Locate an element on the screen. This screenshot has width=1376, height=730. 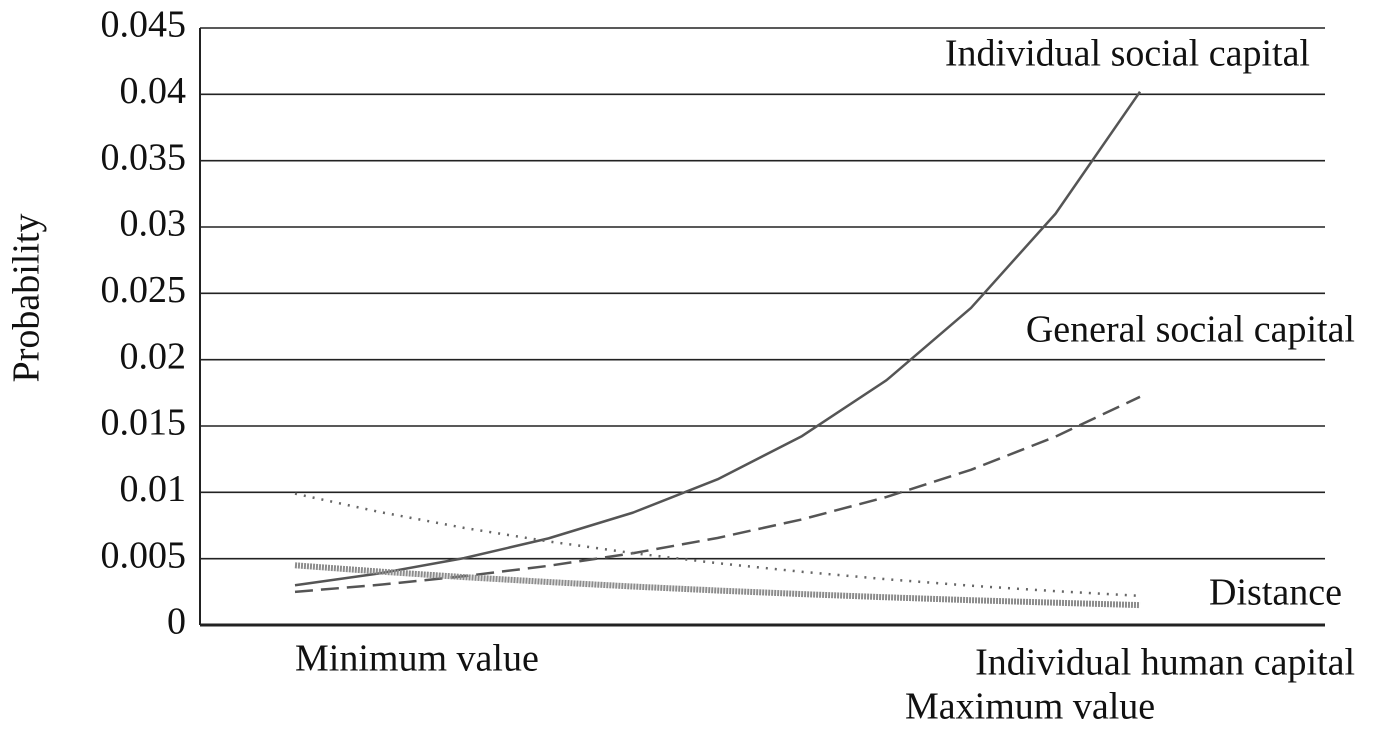
y-tick-label: 0.005 is located at coordinates (144, 555).